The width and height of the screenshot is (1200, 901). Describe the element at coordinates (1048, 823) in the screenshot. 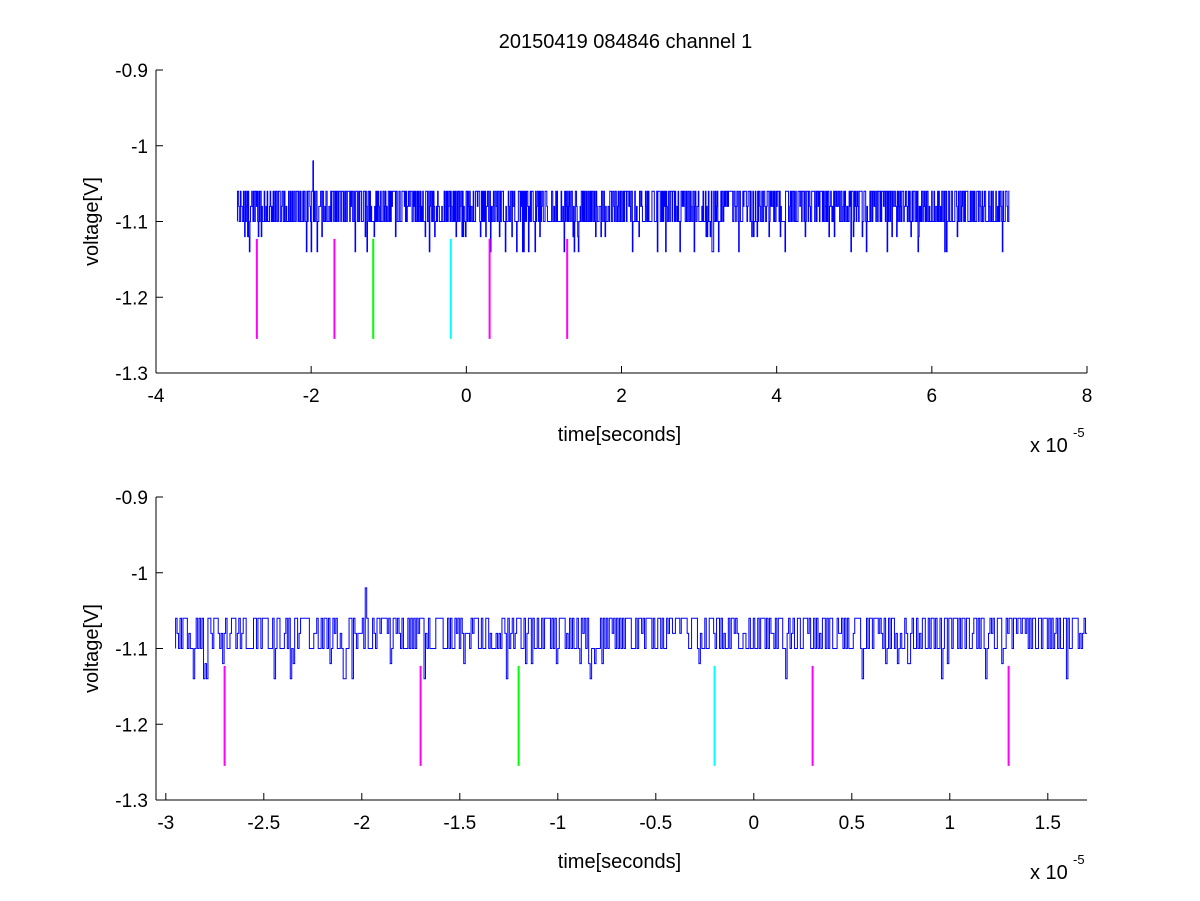

I see `x-tick-label: 1.5` at that location.